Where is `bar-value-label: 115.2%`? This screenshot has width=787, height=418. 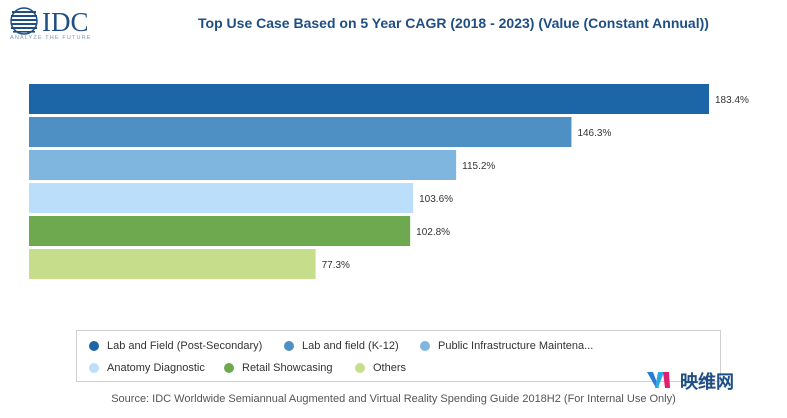 bar-value-label: 115.2% is located at coordinates (478, 166).